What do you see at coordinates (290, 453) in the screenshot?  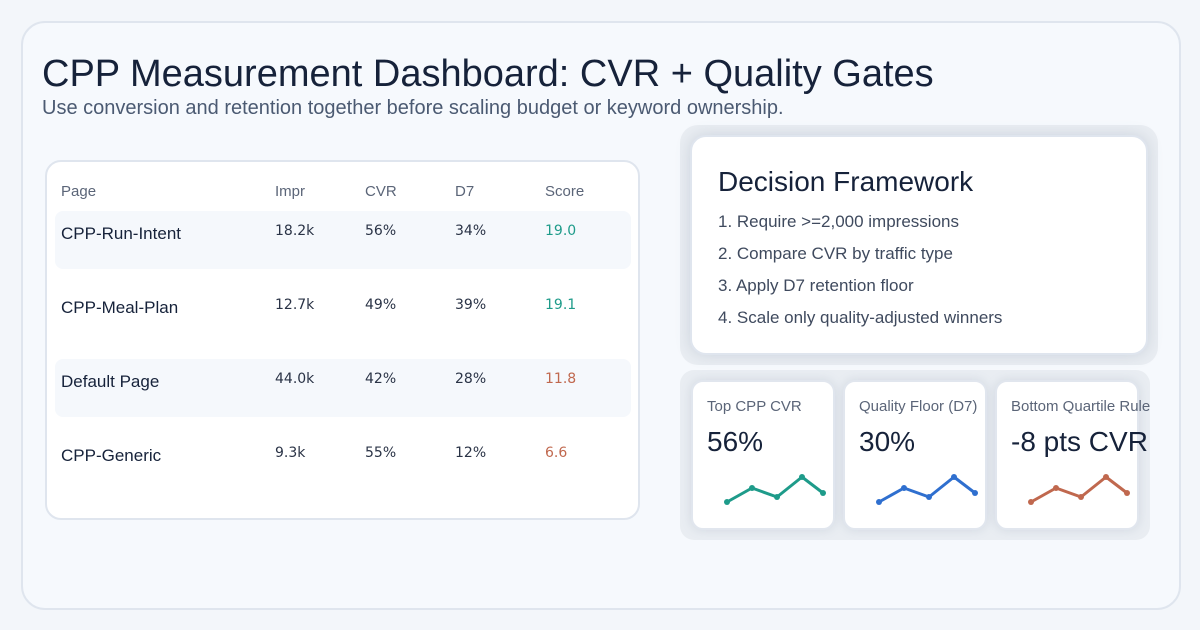 I see `table-row-impr: 9.3k` at bounding box center [290, 453].